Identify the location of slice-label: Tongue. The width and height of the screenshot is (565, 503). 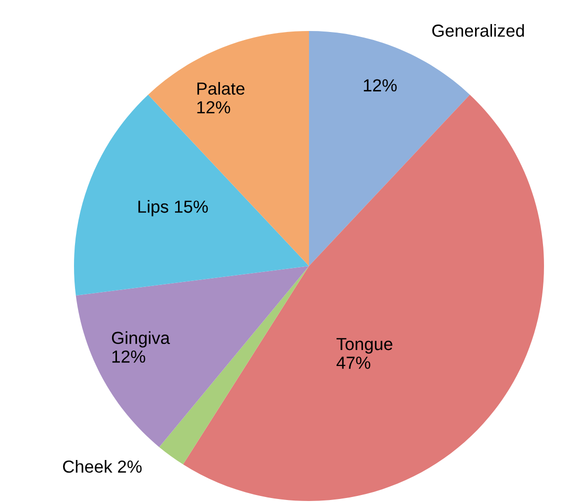
(364, 346).